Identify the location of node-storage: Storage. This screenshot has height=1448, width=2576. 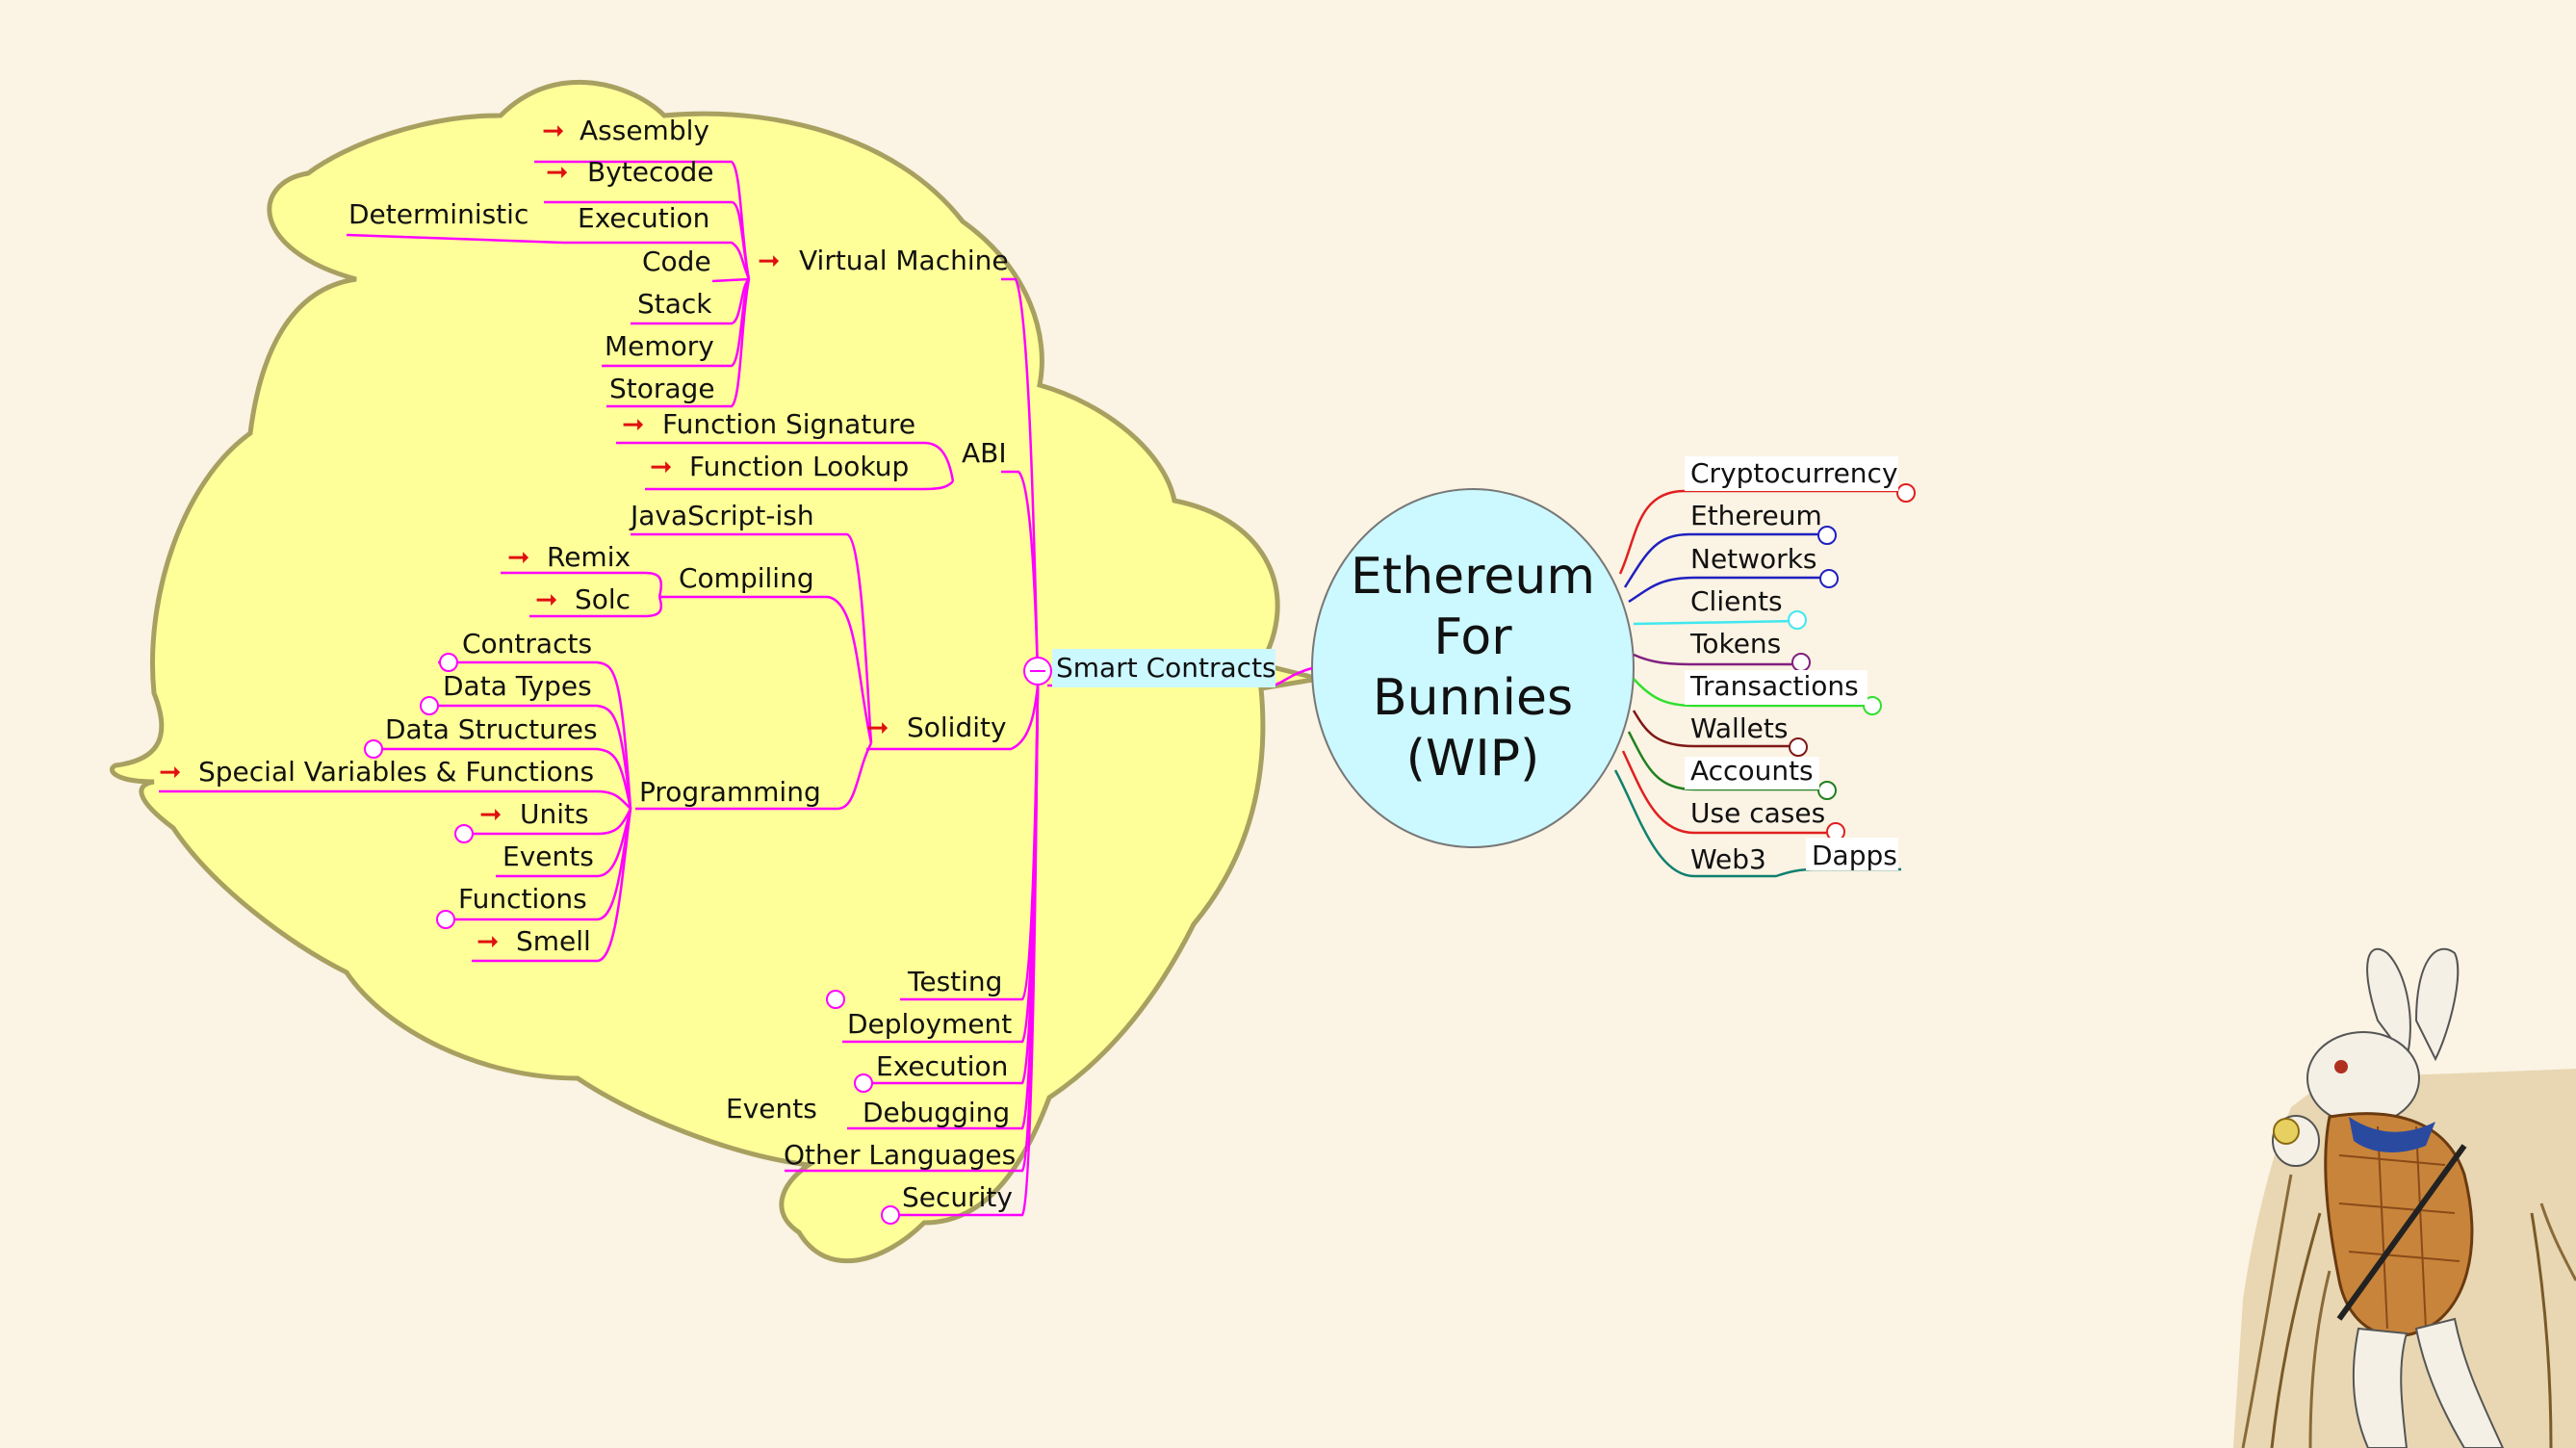
(662, 388).